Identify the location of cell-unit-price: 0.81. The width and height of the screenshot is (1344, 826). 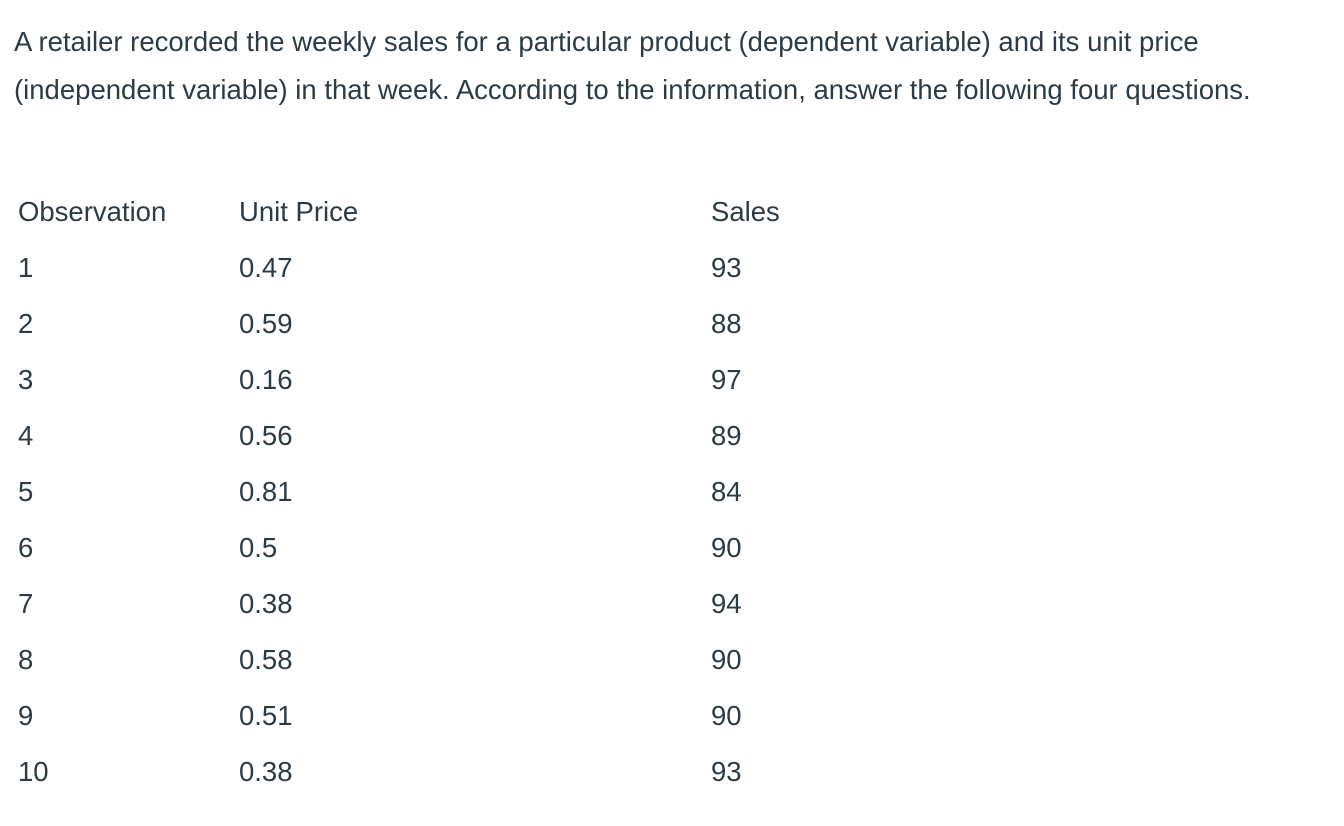
(266, 491).